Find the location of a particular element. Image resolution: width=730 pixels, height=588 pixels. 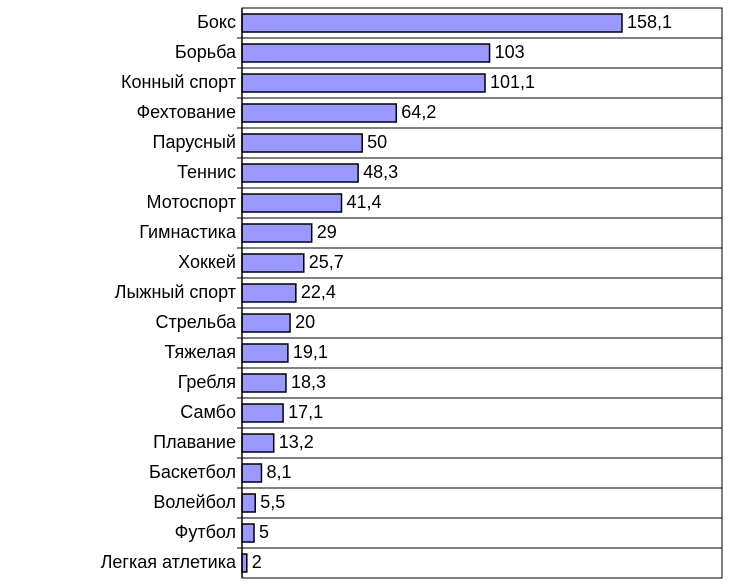

category-label: Парусный is located at coordinates (195, 142).